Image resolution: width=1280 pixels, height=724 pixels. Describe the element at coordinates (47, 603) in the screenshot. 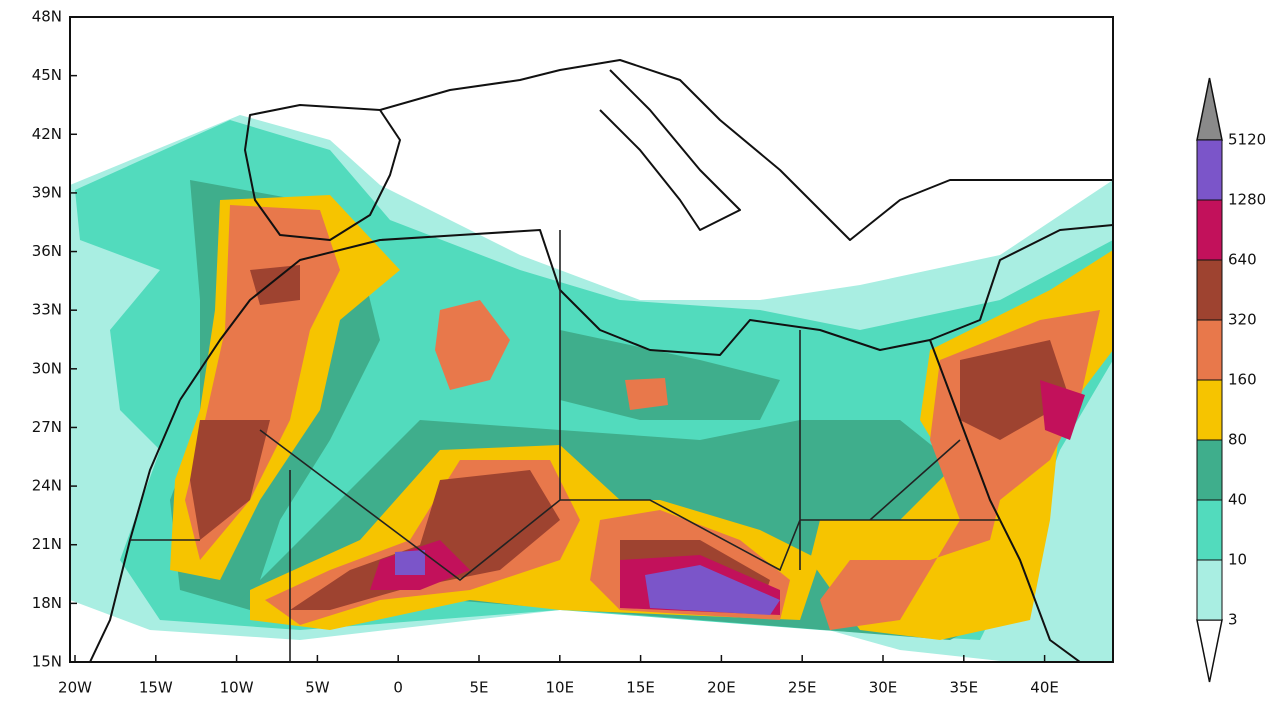

I see `y-tick-label: 18N` at that location.